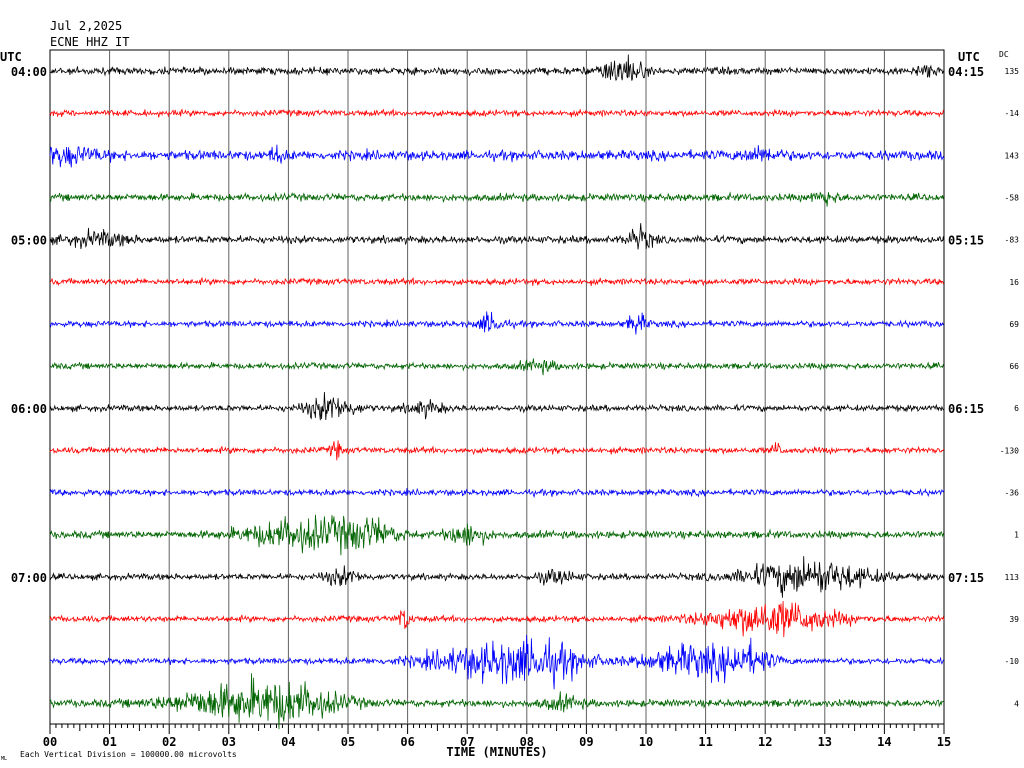  Describe the element at coordinates (969, 57) in the screenshot. I see `right-timezone-label: UTC` at that location.